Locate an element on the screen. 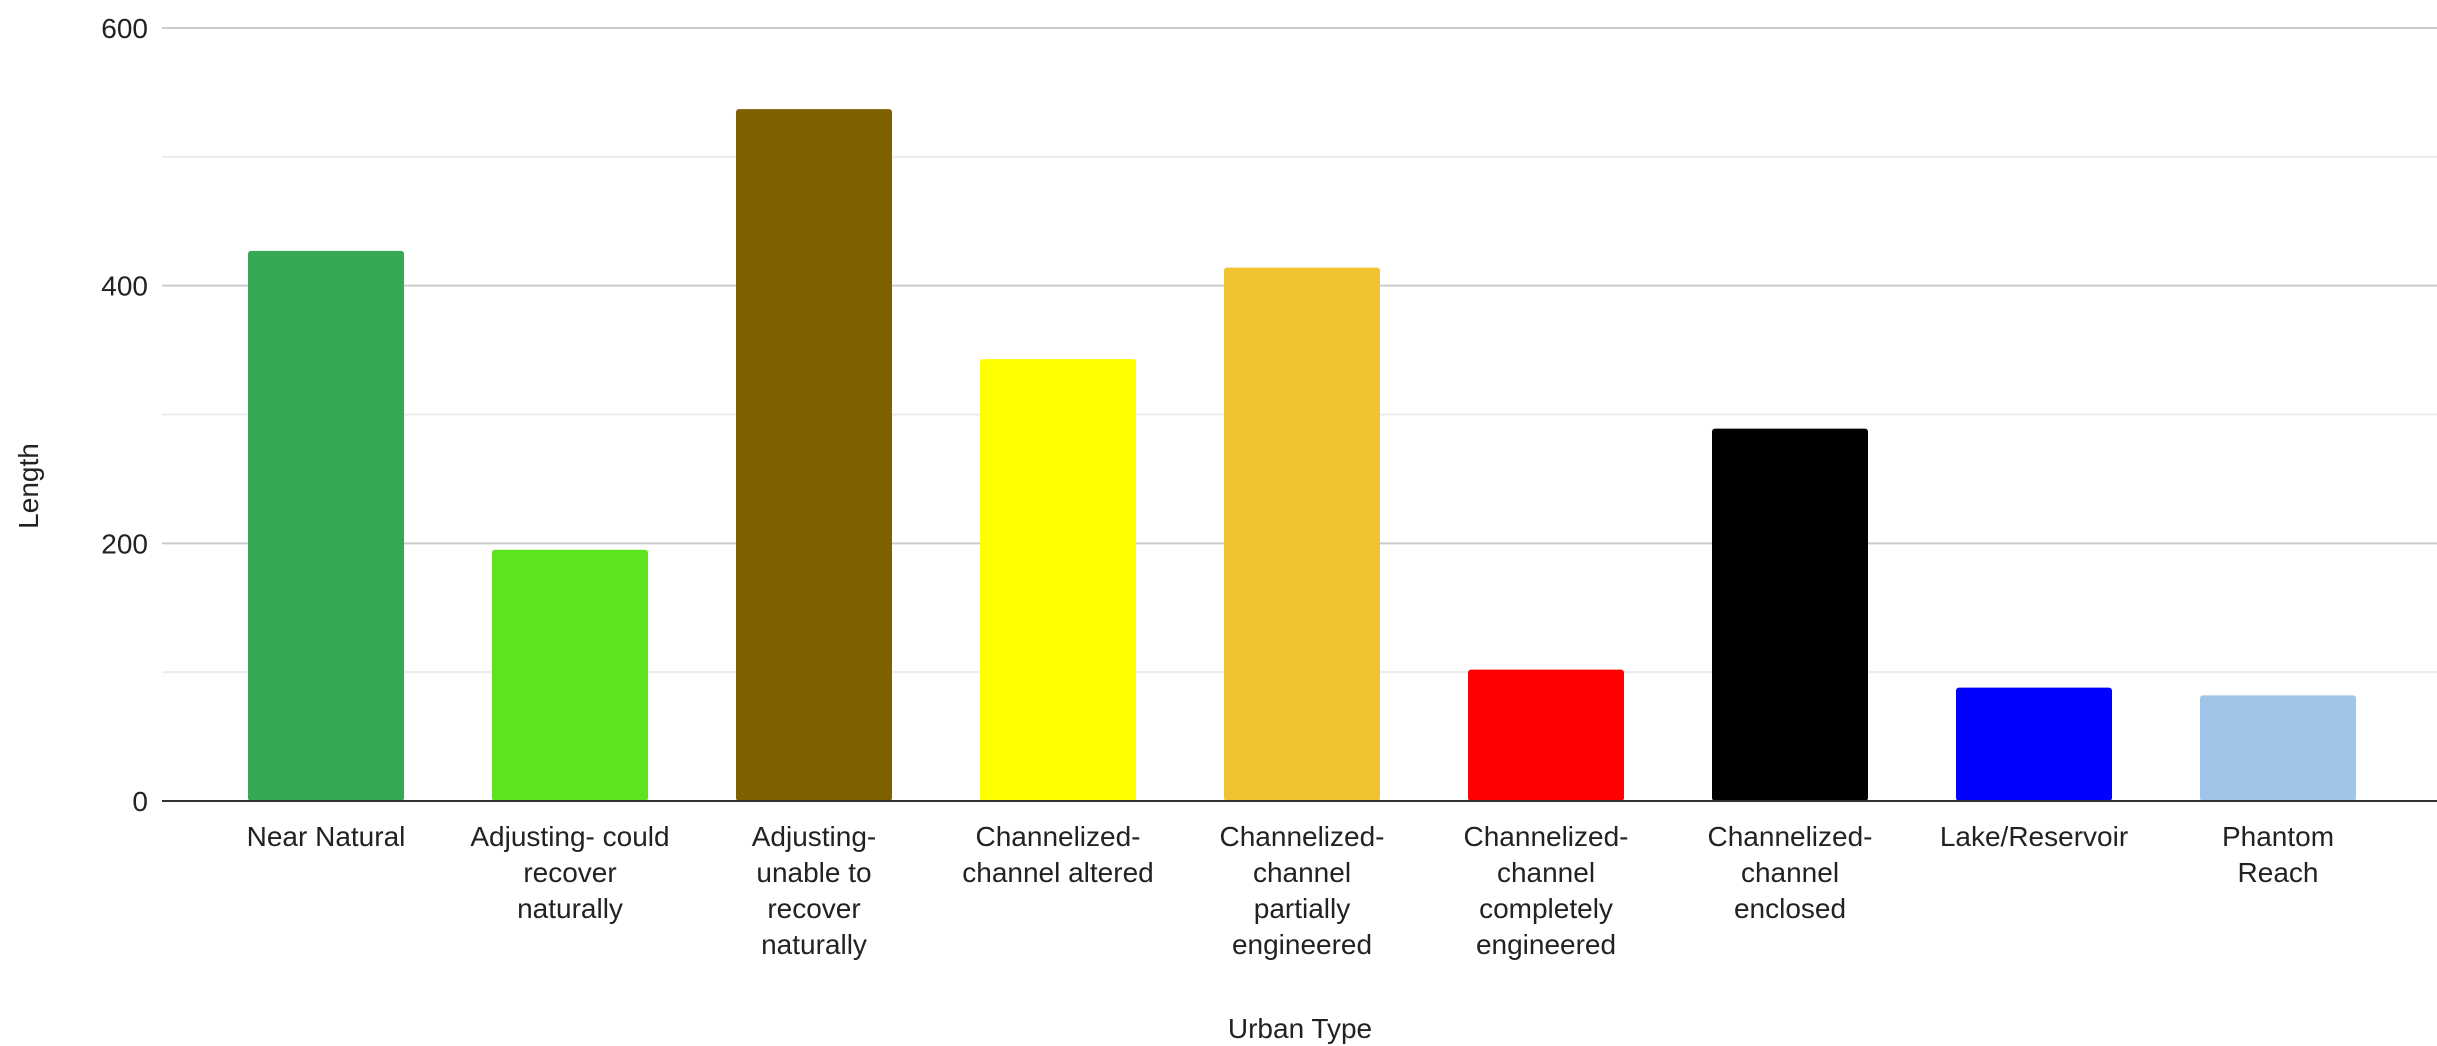  x-tick-label: Channelized-channel enclosed is located at coordinates (1790, 872).